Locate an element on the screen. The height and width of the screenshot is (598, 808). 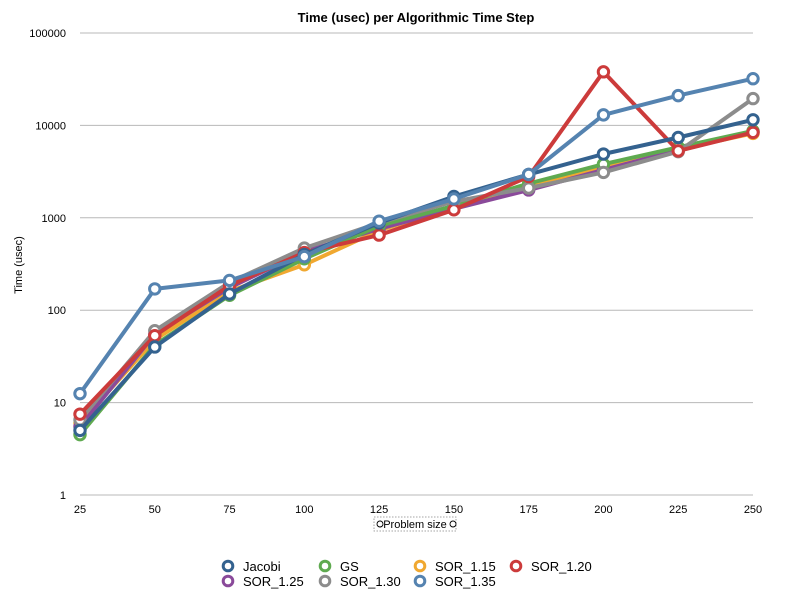
x-axis-label-group: Problem size is located at coordinates (415, 524).